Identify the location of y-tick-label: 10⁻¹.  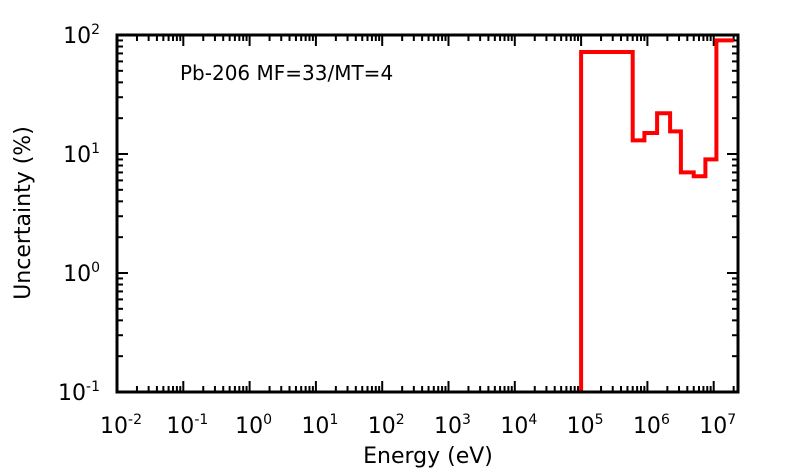
(79, 392).